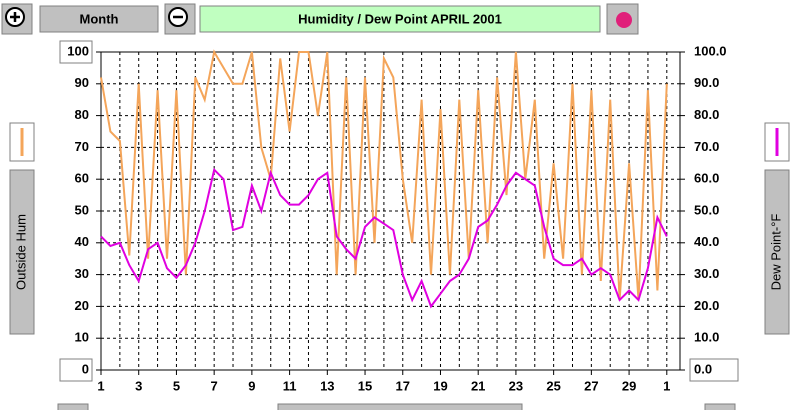 This screenshot has height=410, width=800. What do you see at coordinates (251, 385) in the screenshot?
I see `x-tick-label: 9` at bounding box center [251, 385].